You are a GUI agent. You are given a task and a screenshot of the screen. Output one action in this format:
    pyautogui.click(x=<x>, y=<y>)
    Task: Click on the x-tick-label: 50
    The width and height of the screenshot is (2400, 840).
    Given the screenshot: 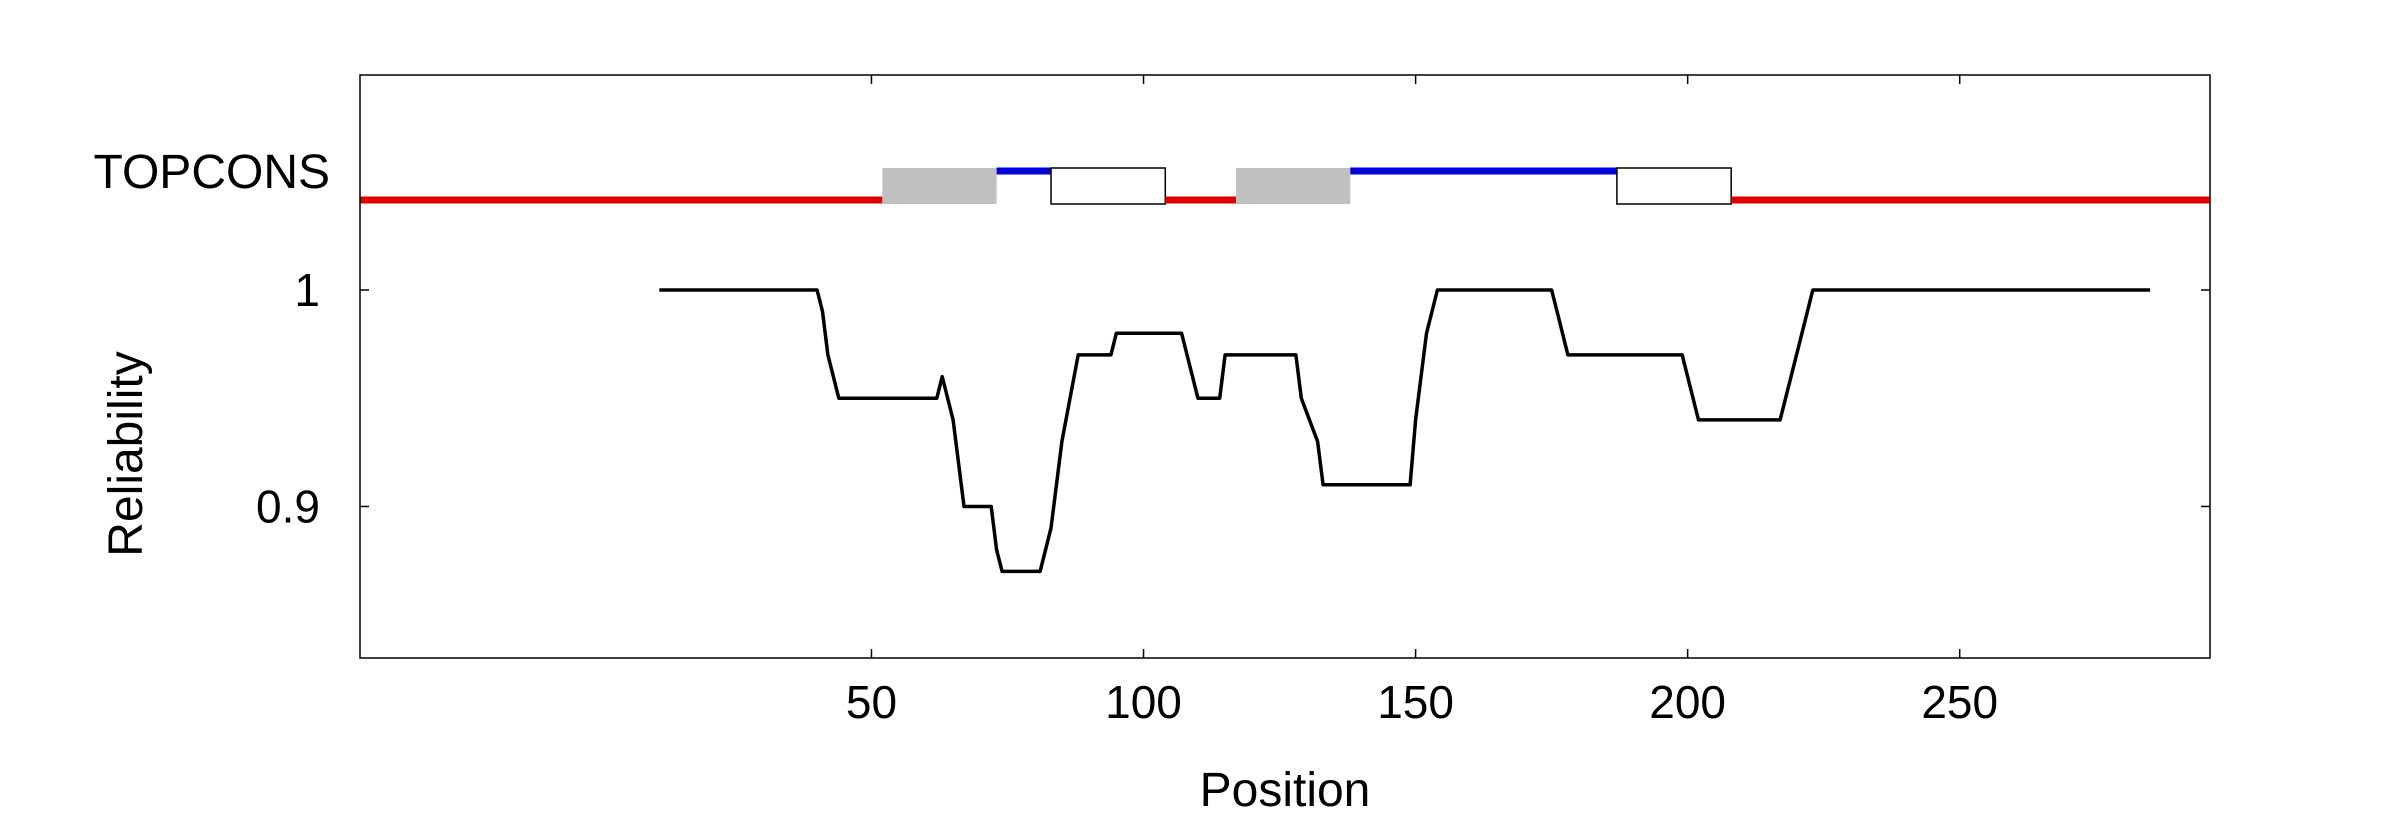 What is the action you would take?
    pyautogui.click(x=871, y=702)
    